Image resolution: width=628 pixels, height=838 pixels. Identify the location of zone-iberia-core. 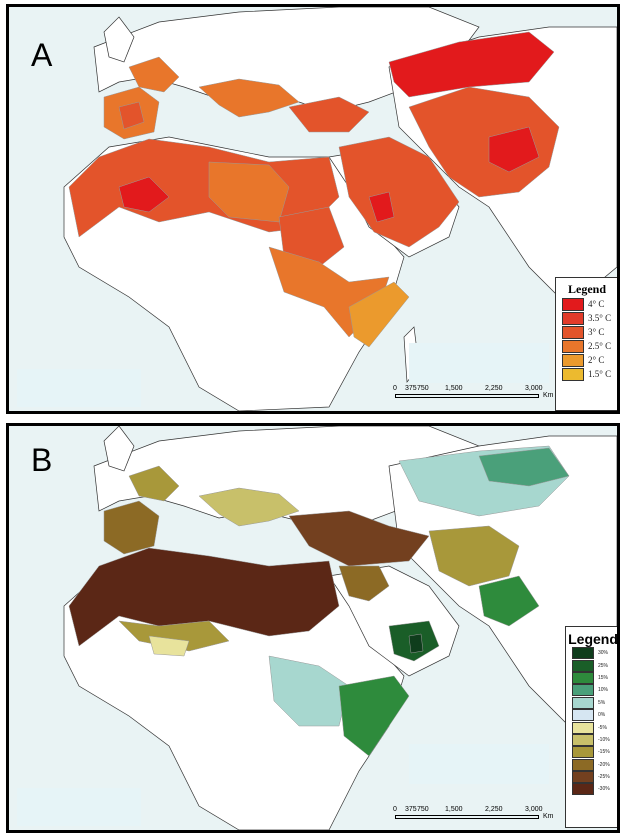
(131, 115).